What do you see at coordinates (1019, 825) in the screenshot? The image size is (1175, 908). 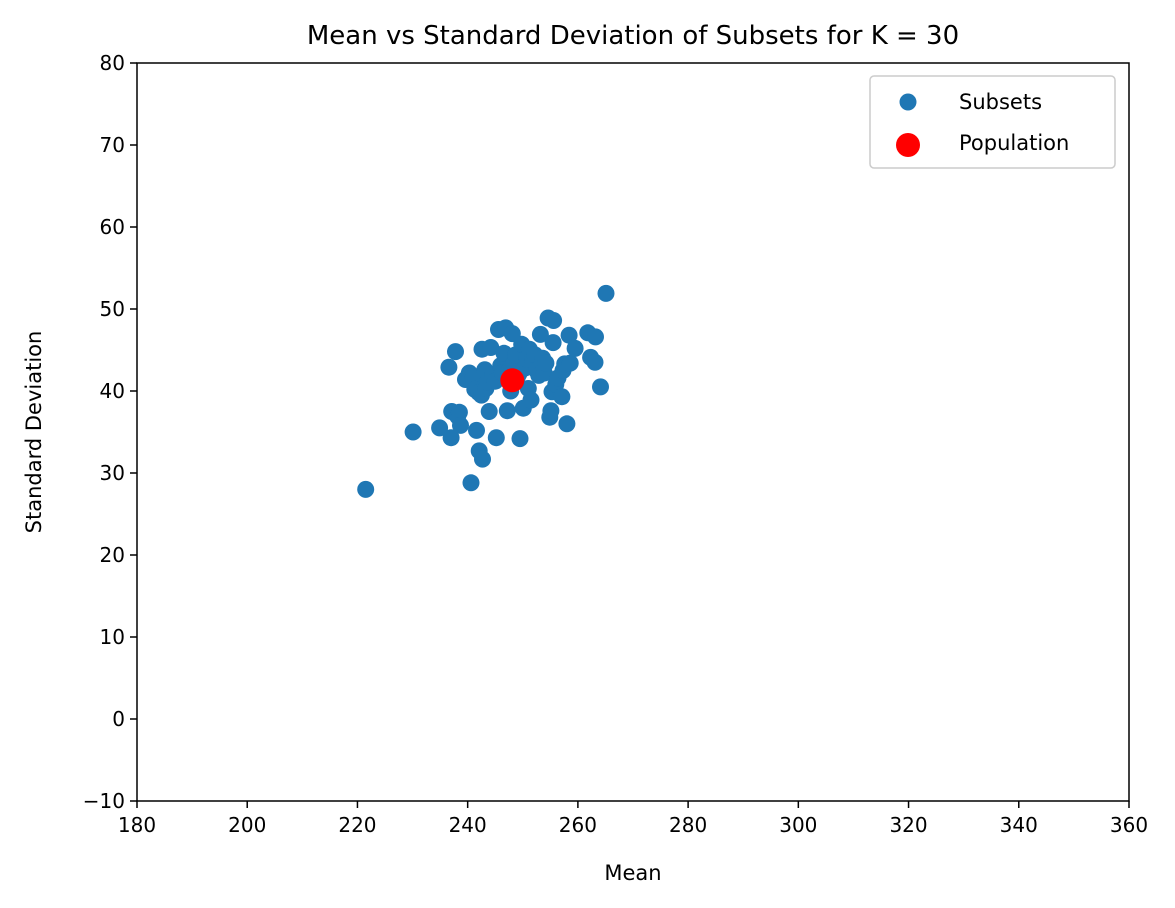 I see `x-tick-label: 340` at bounding box center [1019, 825].